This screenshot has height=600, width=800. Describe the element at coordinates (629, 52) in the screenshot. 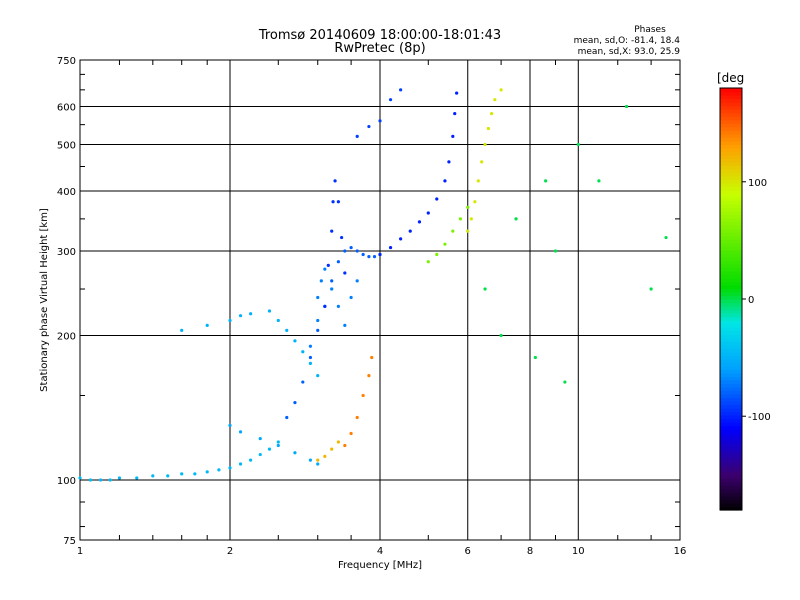

I see `stats-line-x: mean, sd,X: 93.0, 25.9` at that location.